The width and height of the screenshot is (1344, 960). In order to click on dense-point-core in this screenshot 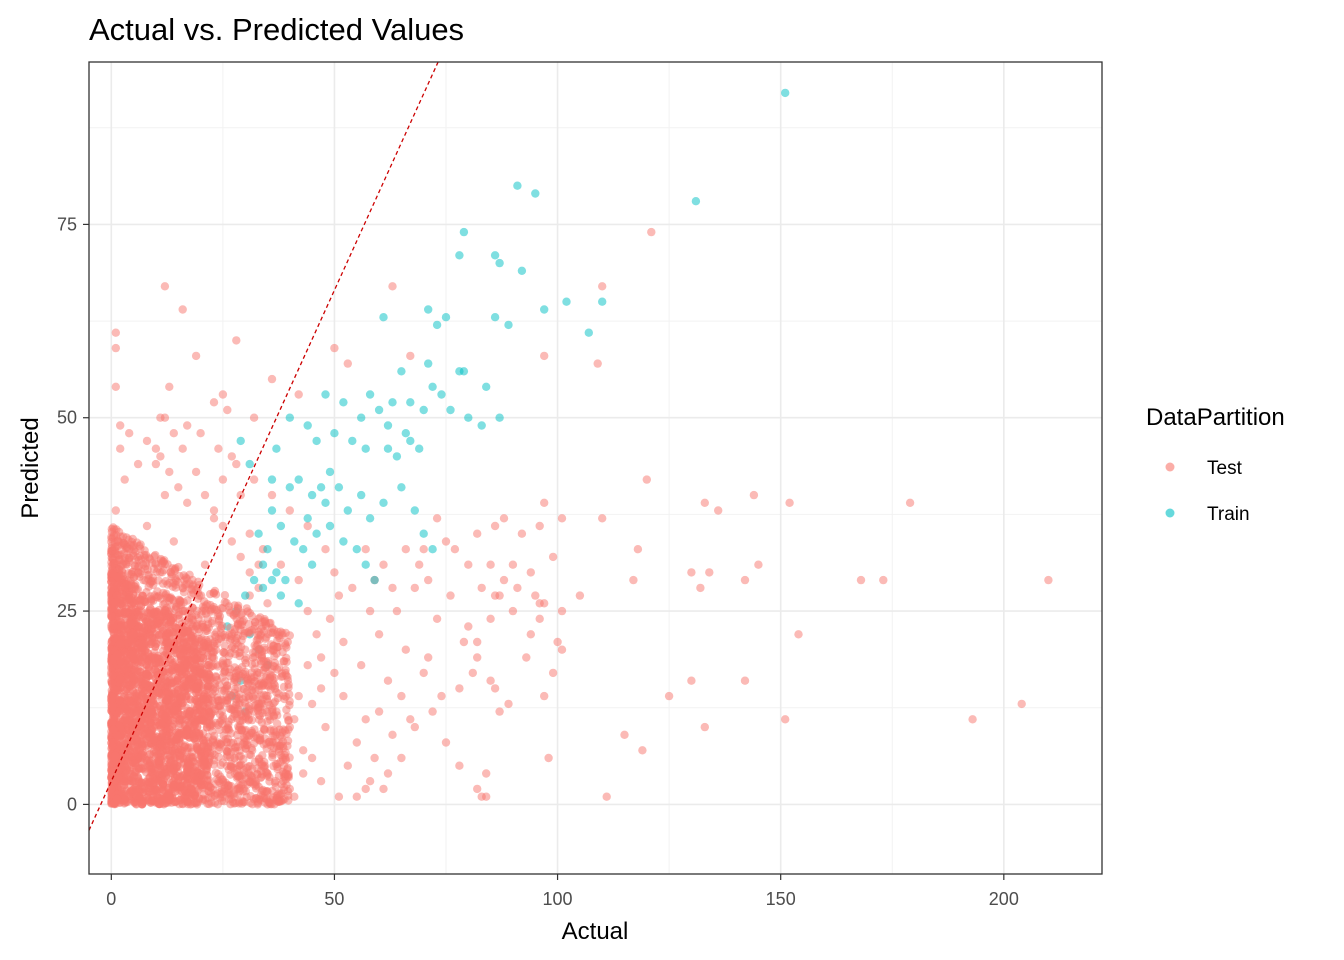, I will do `click(160, 689)`.